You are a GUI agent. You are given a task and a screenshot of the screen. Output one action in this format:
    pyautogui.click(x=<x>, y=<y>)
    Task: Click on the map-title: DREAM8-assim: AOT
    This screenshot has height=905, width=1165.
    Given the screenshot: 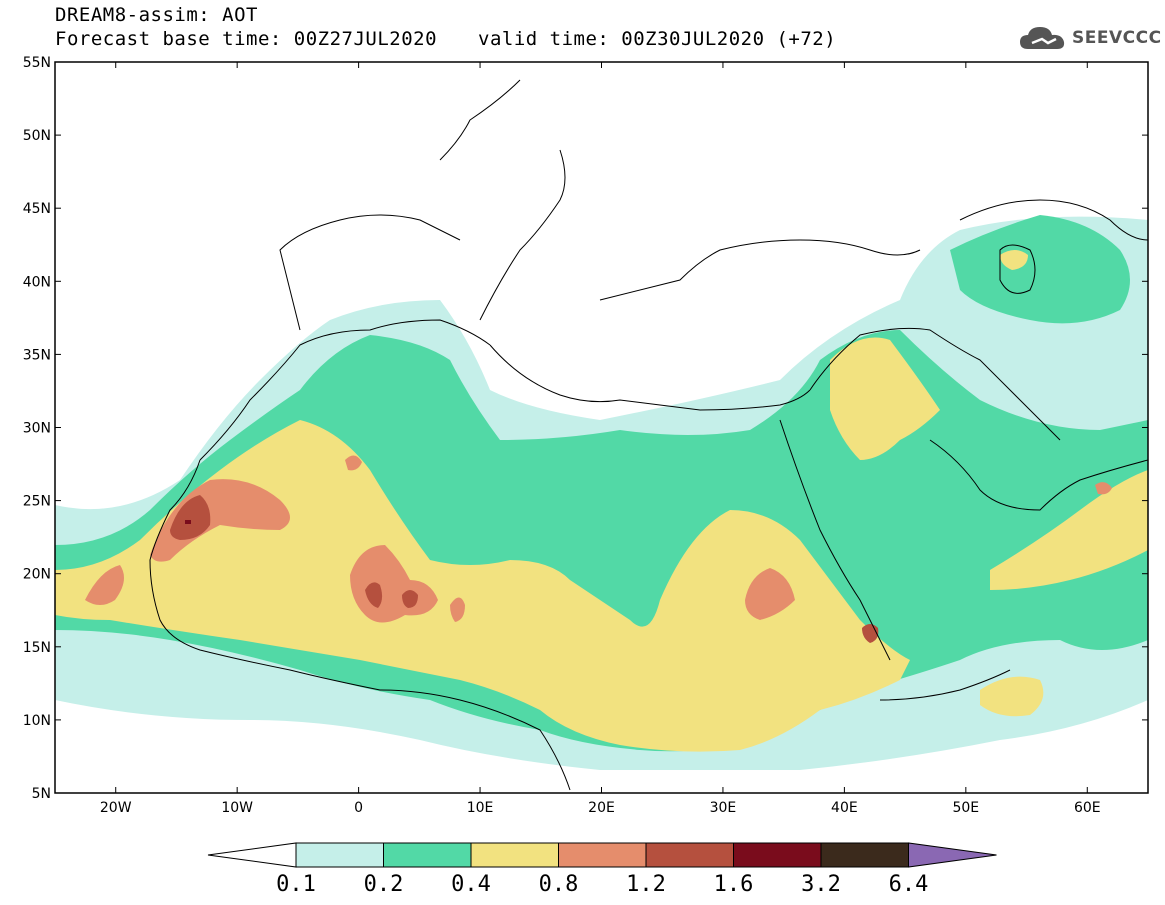 What is the action you would take?
    pyautogui.click(x=156, y=15)
    